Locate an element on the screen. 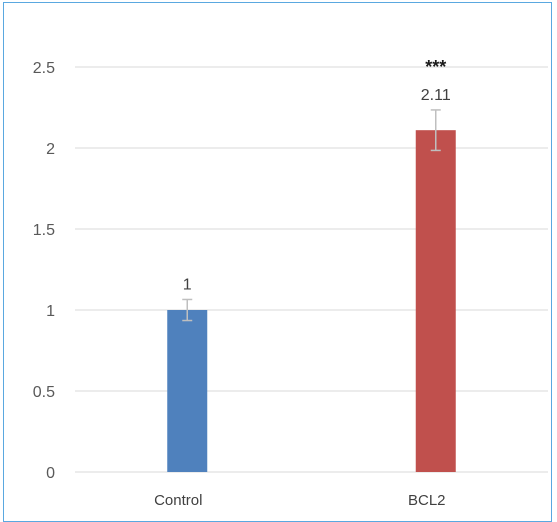 This screenshot has height=522, width=557. y-tick-label: 0.5 is located at coordinates (44, 392).